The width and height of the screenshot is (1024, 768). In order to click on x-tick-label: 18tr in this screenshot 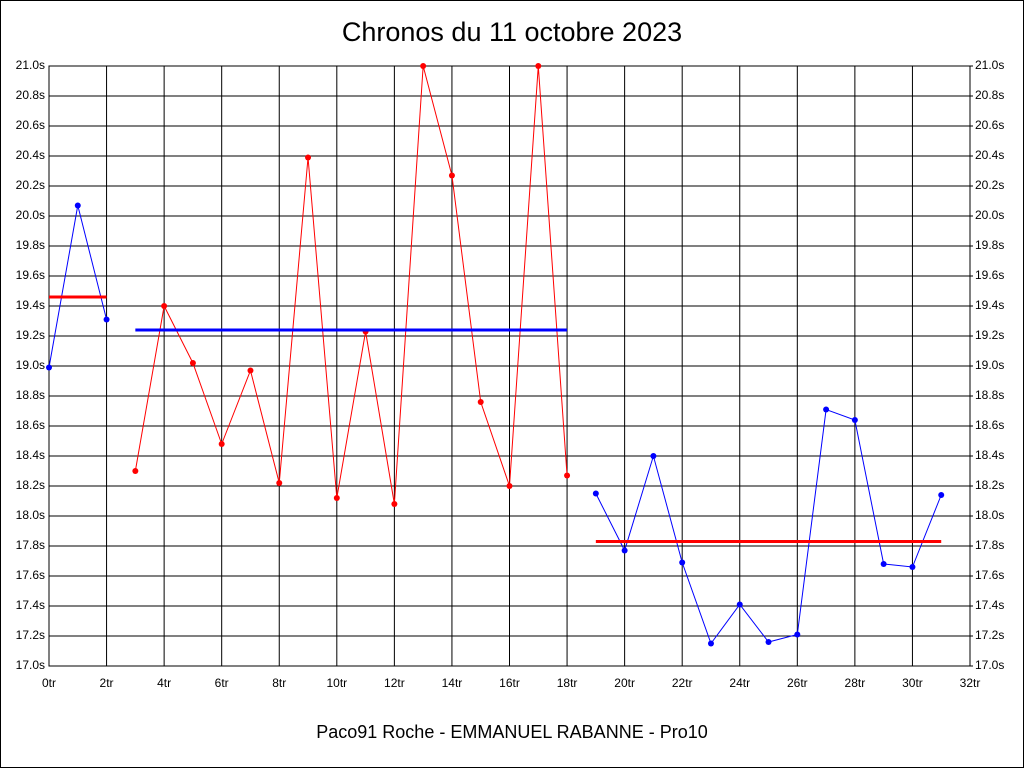, I will do `click(567, 683)`.